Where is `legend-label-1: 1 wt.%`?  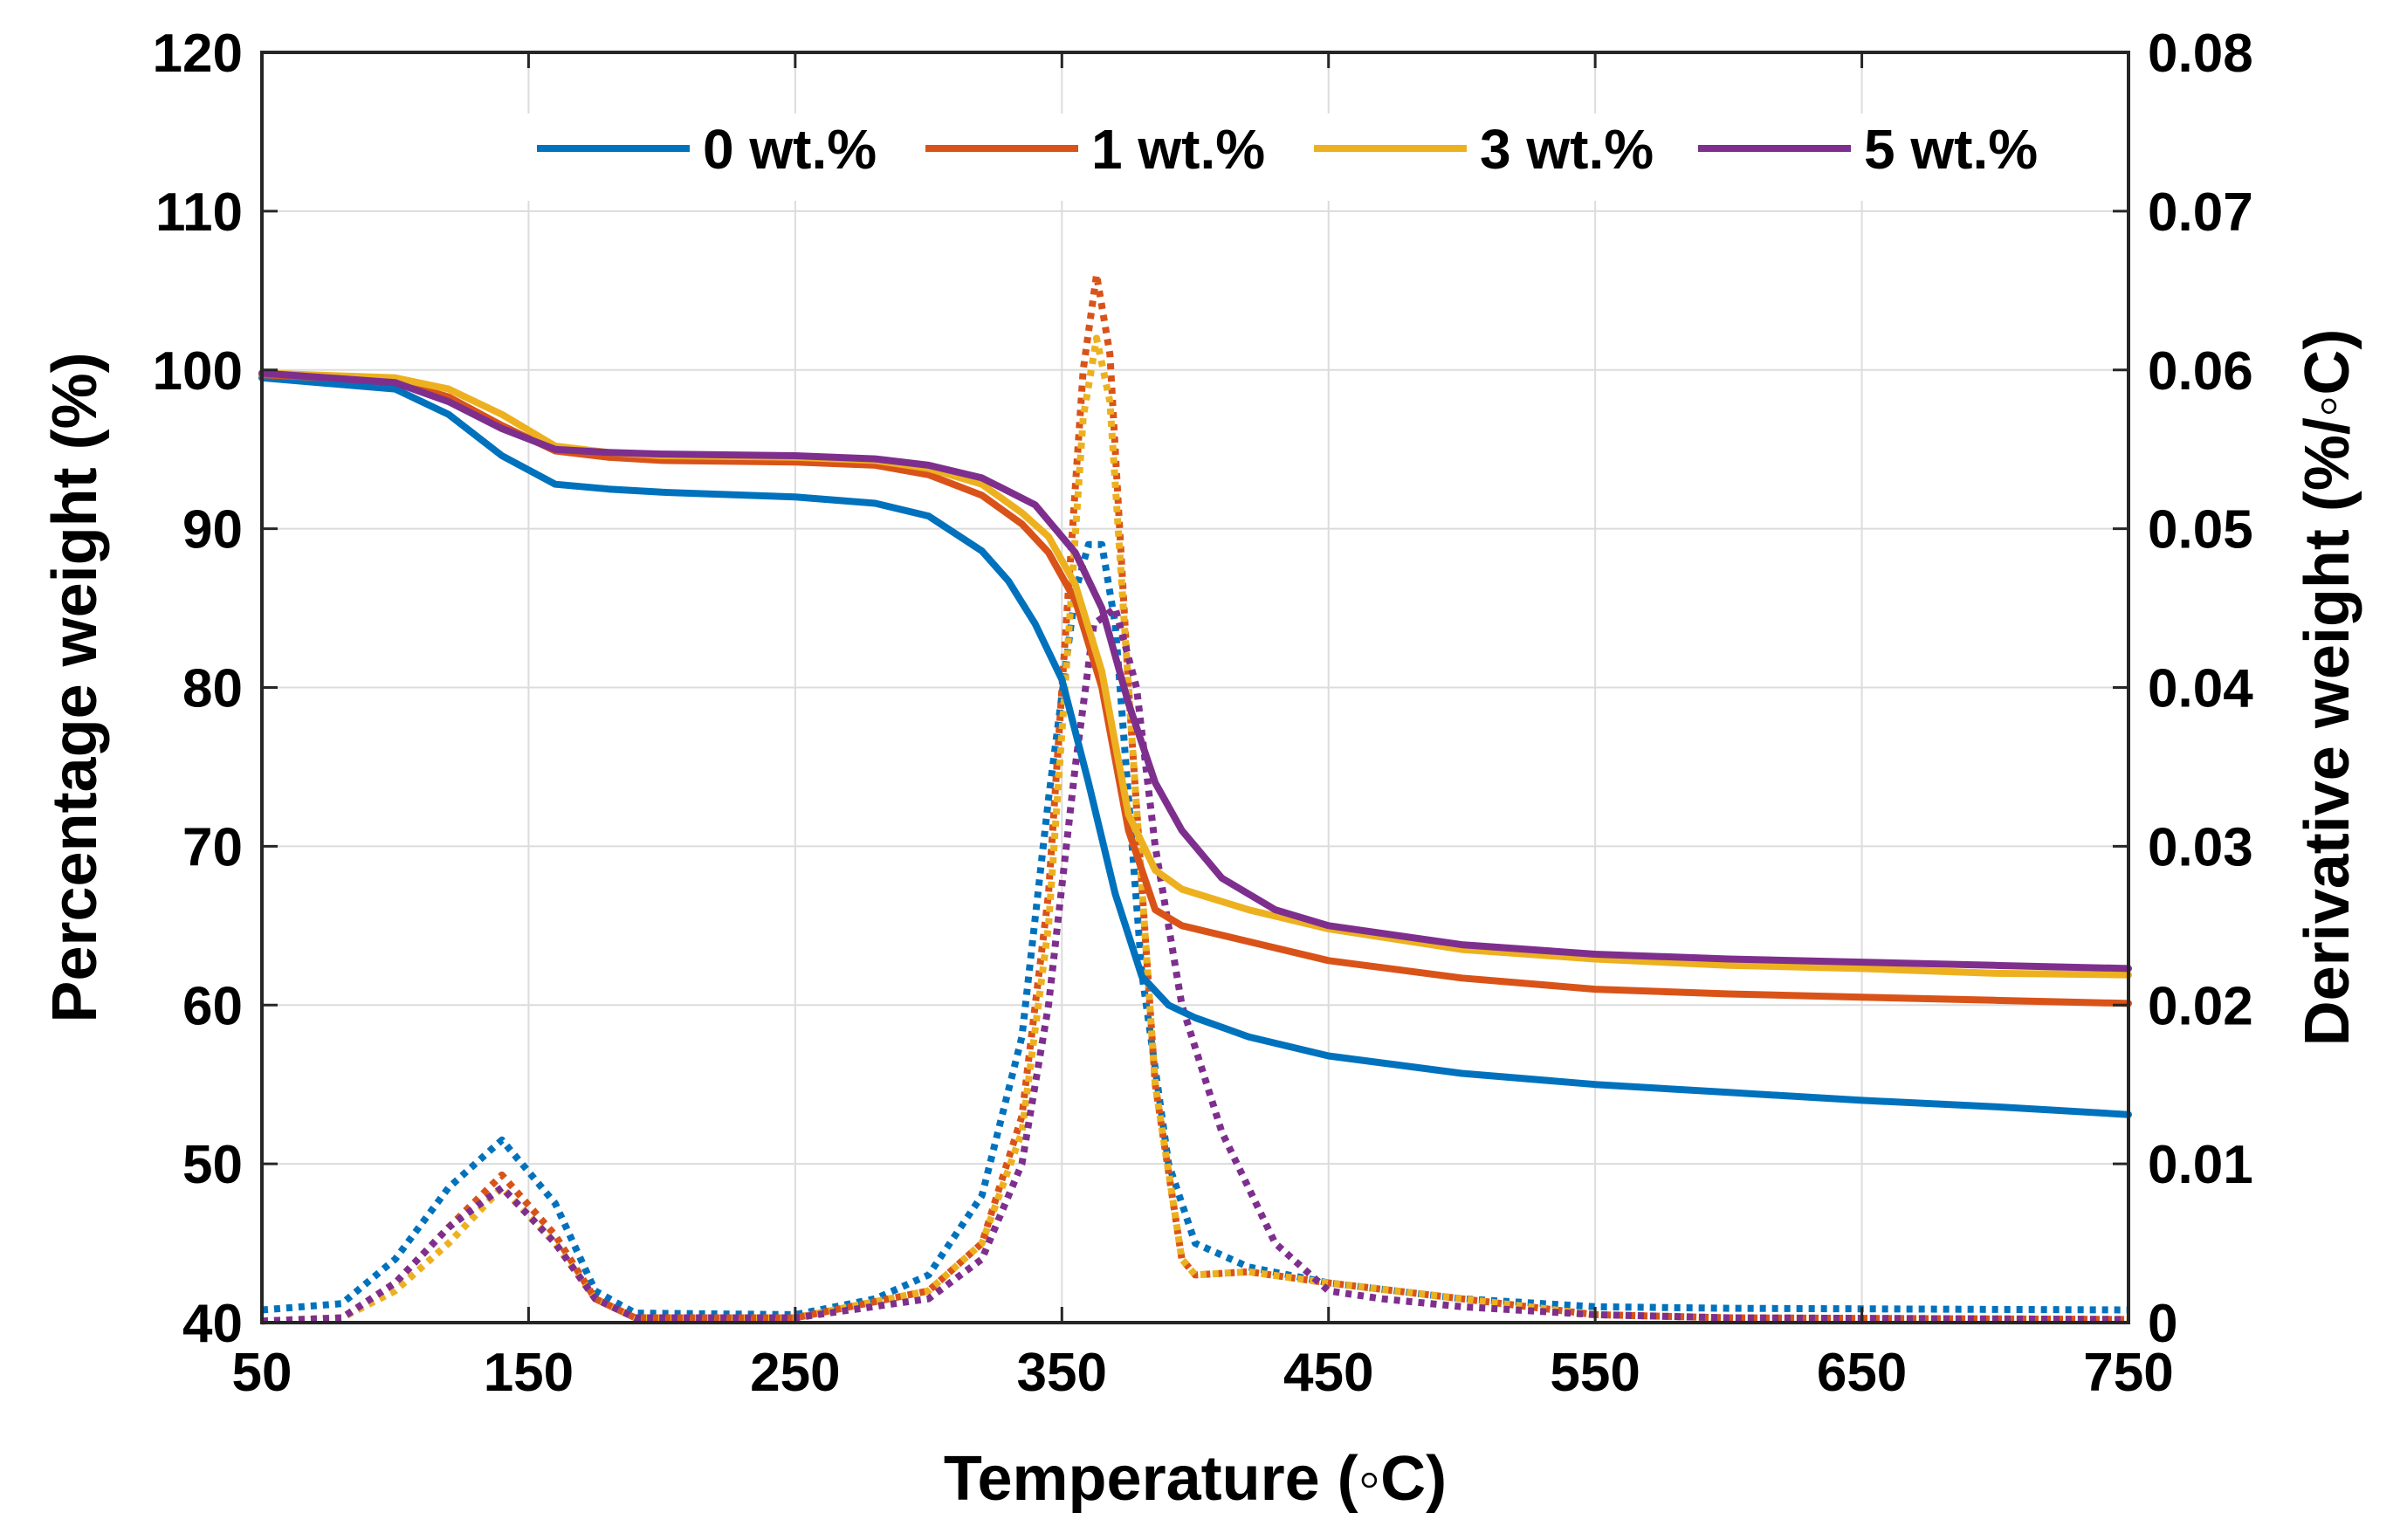
legend-label-1: 1 wt.% is located at coordinates (1178, 149).